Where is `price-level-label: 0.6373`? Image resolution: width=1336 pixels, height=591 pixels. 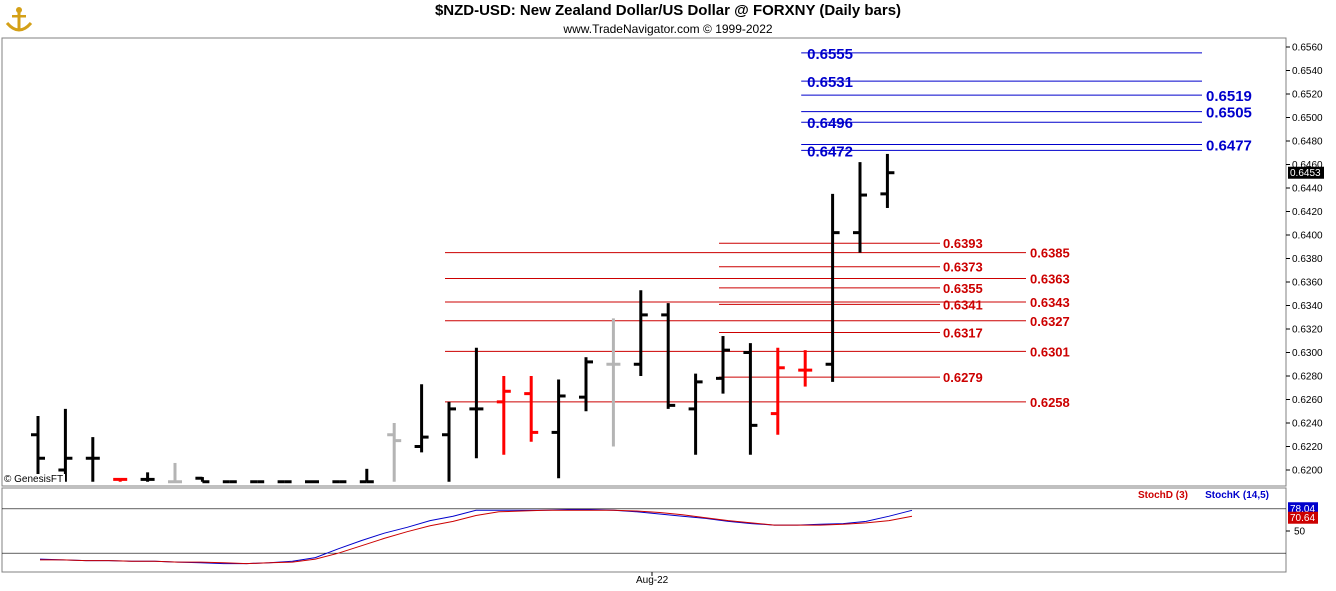 price-level-label: 0.6373 is located at coordinates (963, 267).